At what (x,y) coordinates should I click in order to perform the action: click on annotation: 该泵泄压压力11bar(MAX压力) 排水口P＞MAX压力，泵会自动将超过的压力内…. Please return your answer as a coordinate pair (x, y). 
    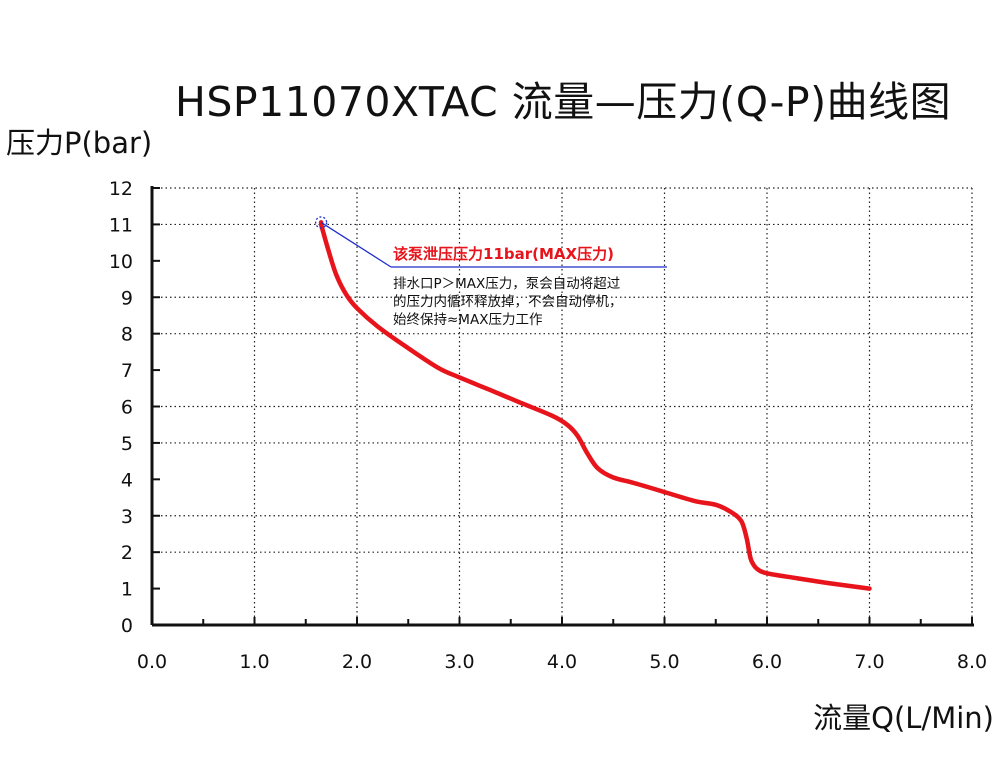
    Looking at the image, I should click on (490, 272).